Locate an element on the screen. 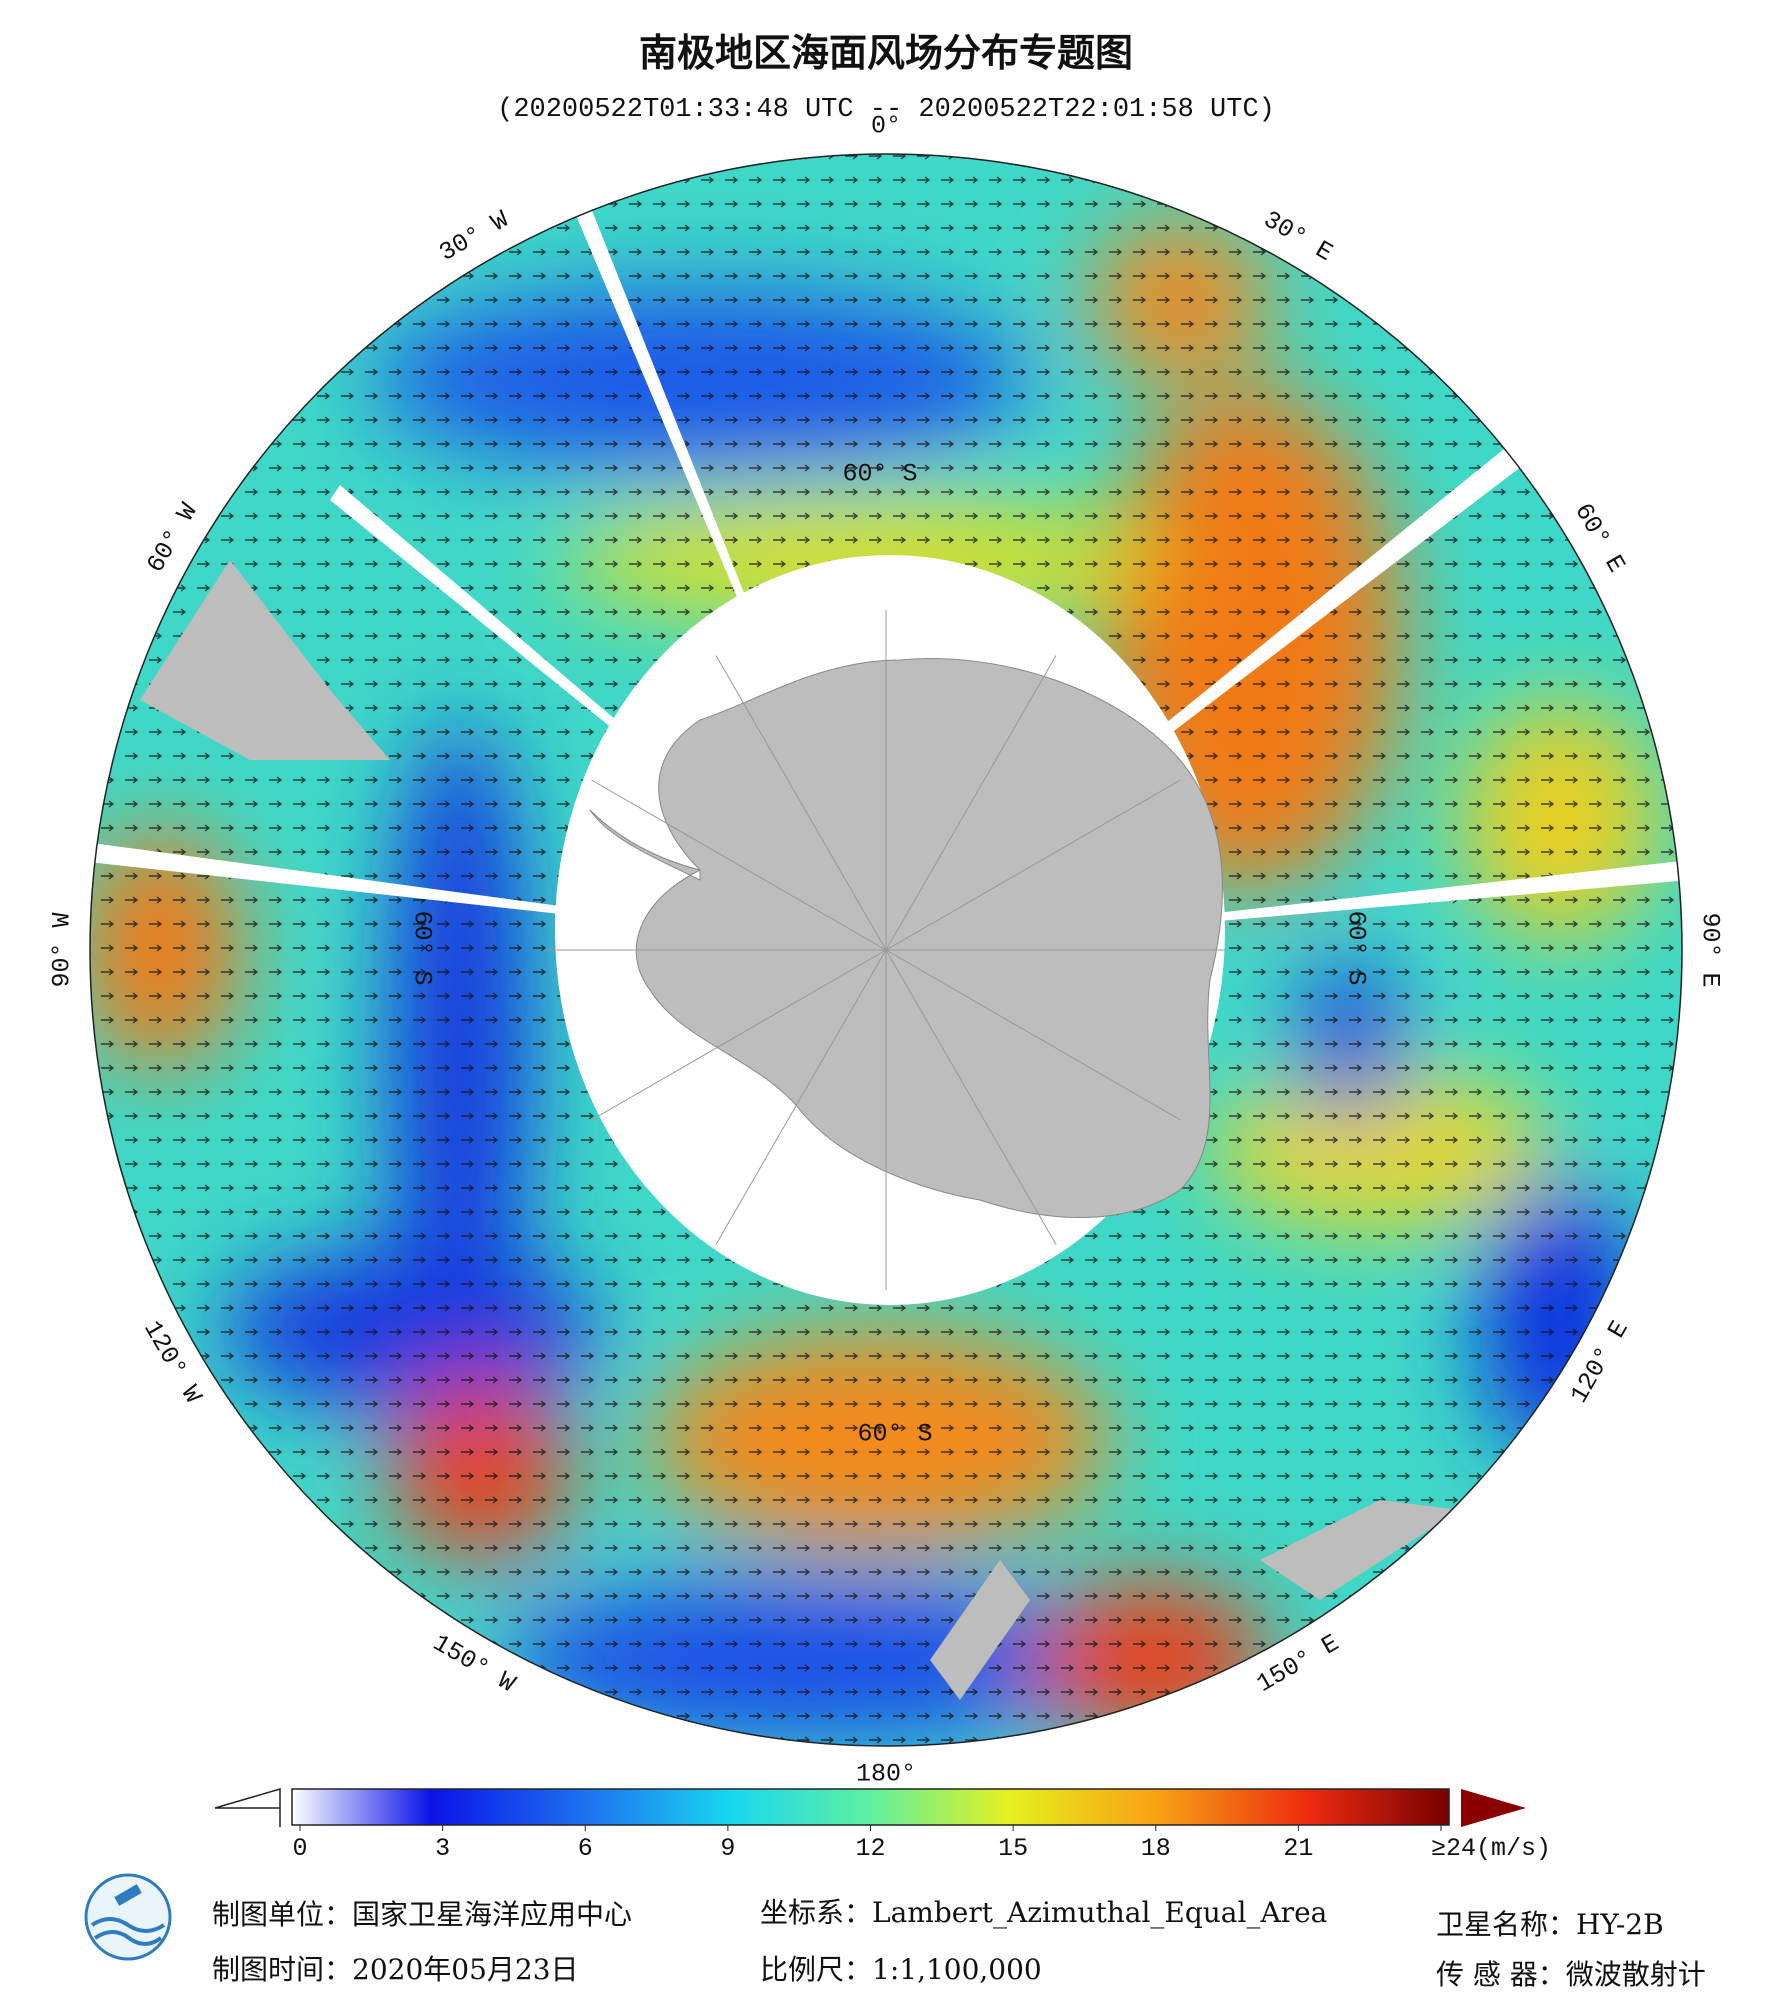  colorbar is located at coordinates (870, 1807).